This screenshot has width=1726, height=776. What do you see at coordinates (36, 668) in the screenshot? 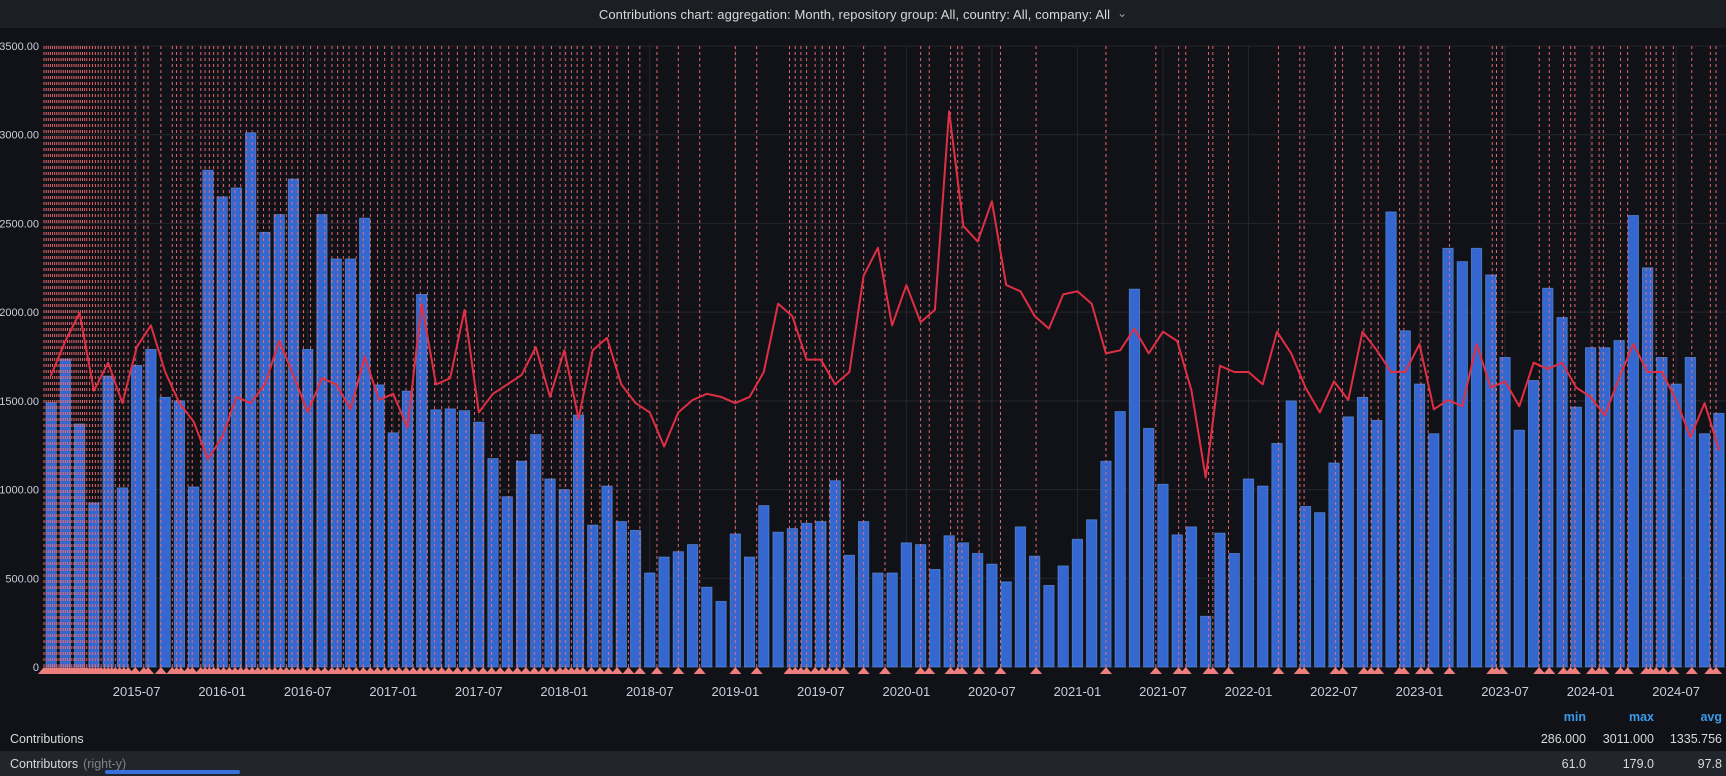
I see `y-axis-tick-label: 0` at bounding box center [36, 668].